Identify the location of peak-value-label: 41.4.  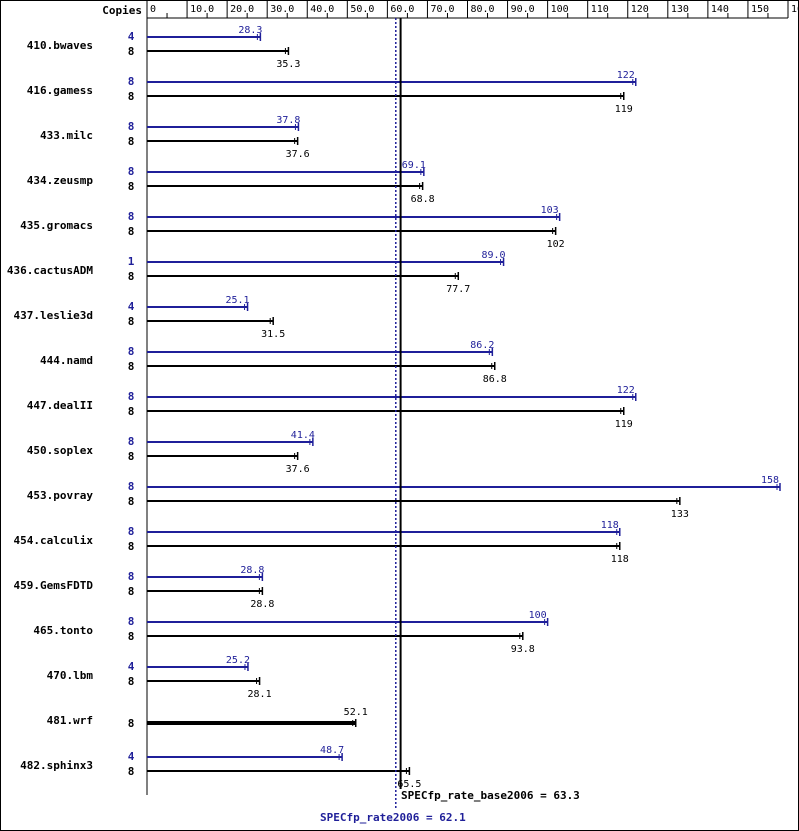
(303, 435).